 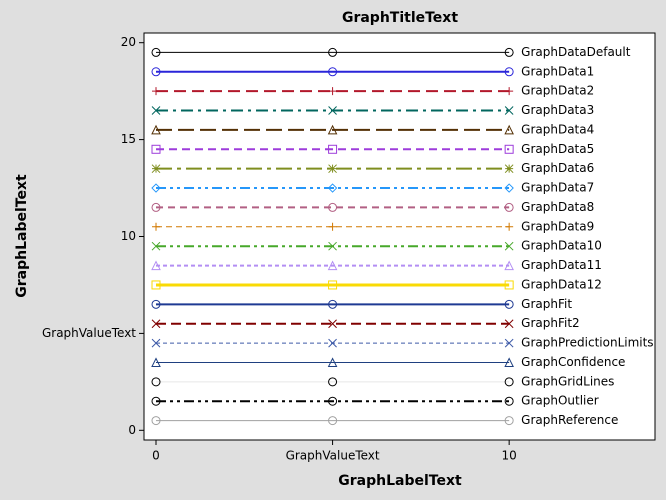 What do you see at coordinates (569, 420) in the screenshot?
I see `series-label: GraphReference` at bounding box center [569, 420].